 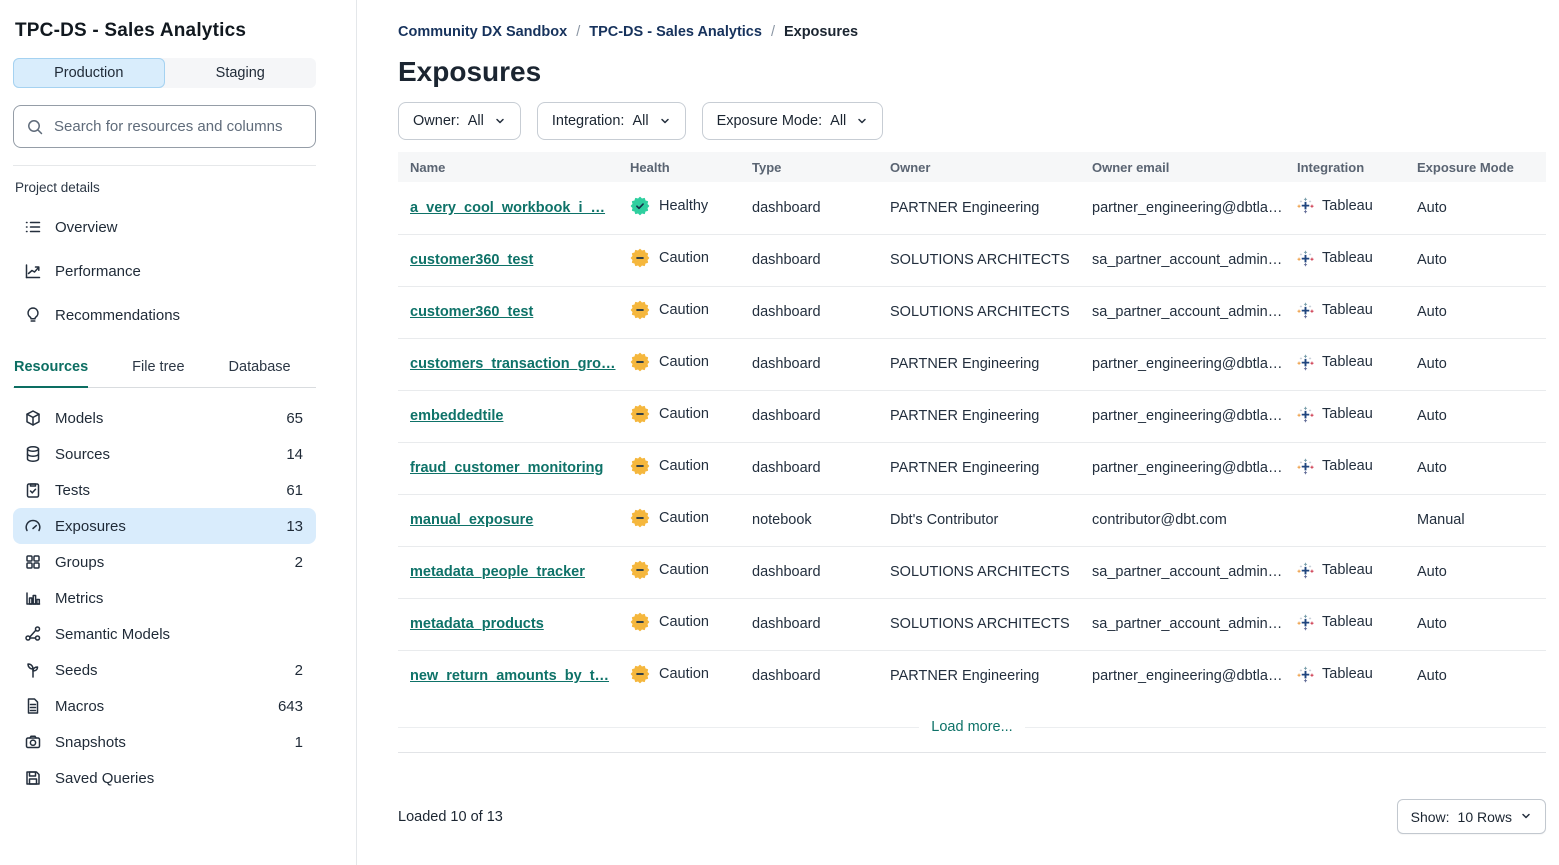 I want to click on sidebar-item-label: Overview, so click(x=86, y=227).